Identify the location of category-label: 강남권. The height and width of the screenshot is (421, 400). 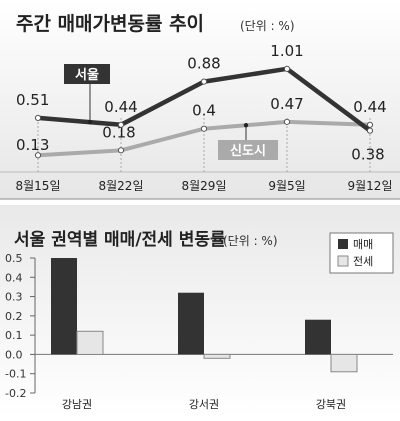
(77, 404).